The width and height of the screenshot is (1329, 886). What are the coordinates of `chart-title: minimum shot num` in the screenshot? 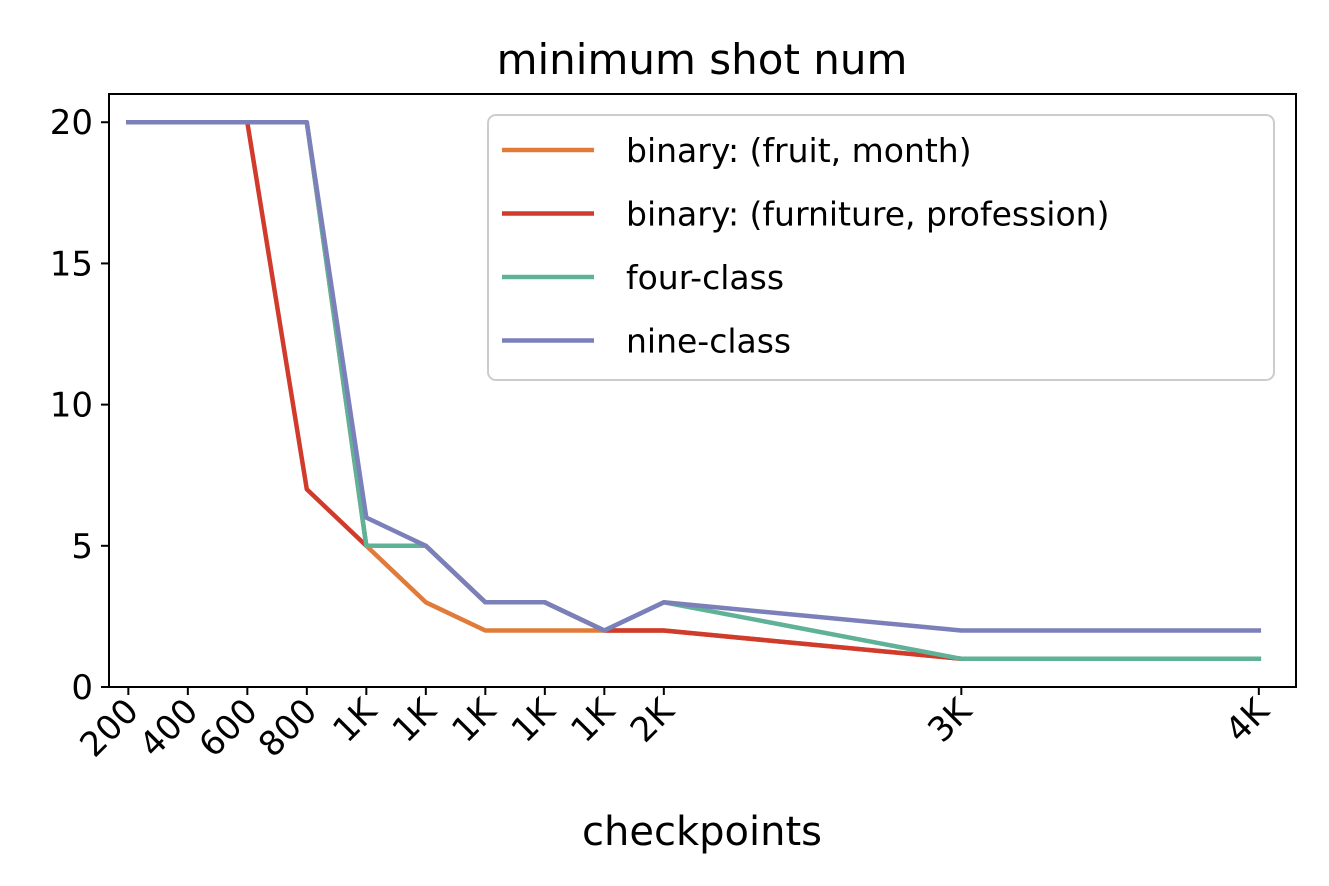 It's located at (702, 59).